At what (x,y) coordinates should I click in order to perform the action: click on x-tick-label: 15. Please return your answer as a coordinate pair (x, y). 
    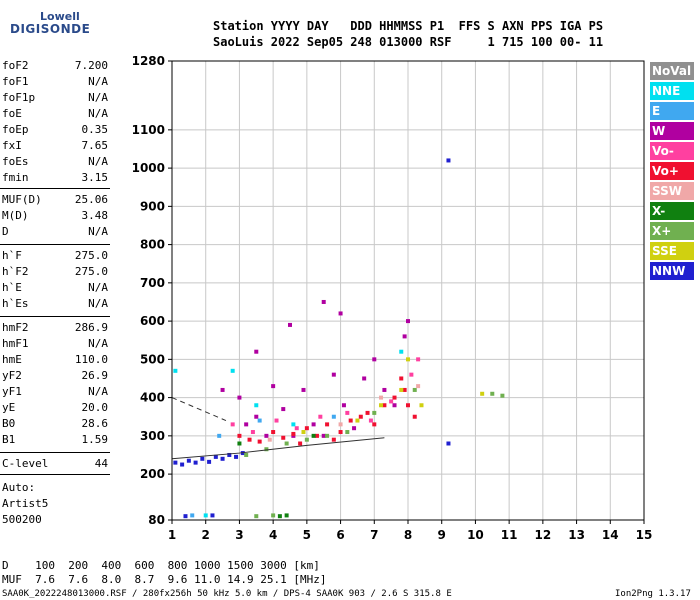
    Looking at the image, I should click on (644, 535).